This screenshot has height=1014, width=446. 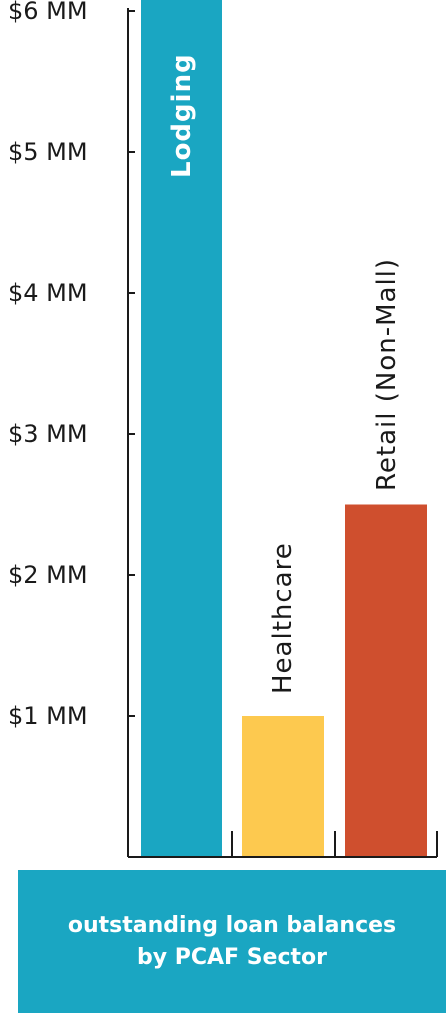 What do you see at coordinates (48, 716) in the screenshot?
I see `y-tick-label: $1 MM` at bounding box center [48, 716].